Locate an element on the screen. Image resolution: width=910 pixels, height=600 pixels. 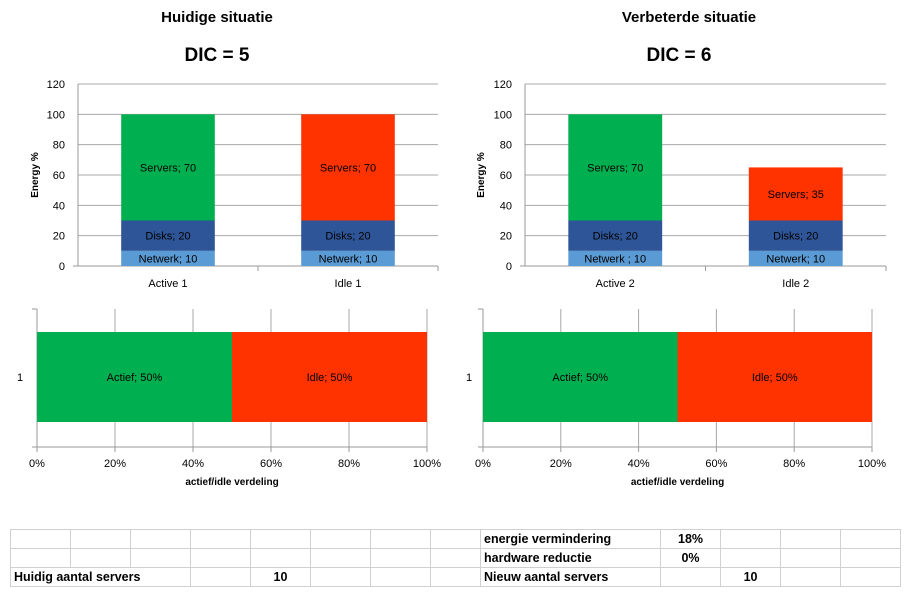
chart1-y-tick-label: 80 is located at coordinates (59, 146).